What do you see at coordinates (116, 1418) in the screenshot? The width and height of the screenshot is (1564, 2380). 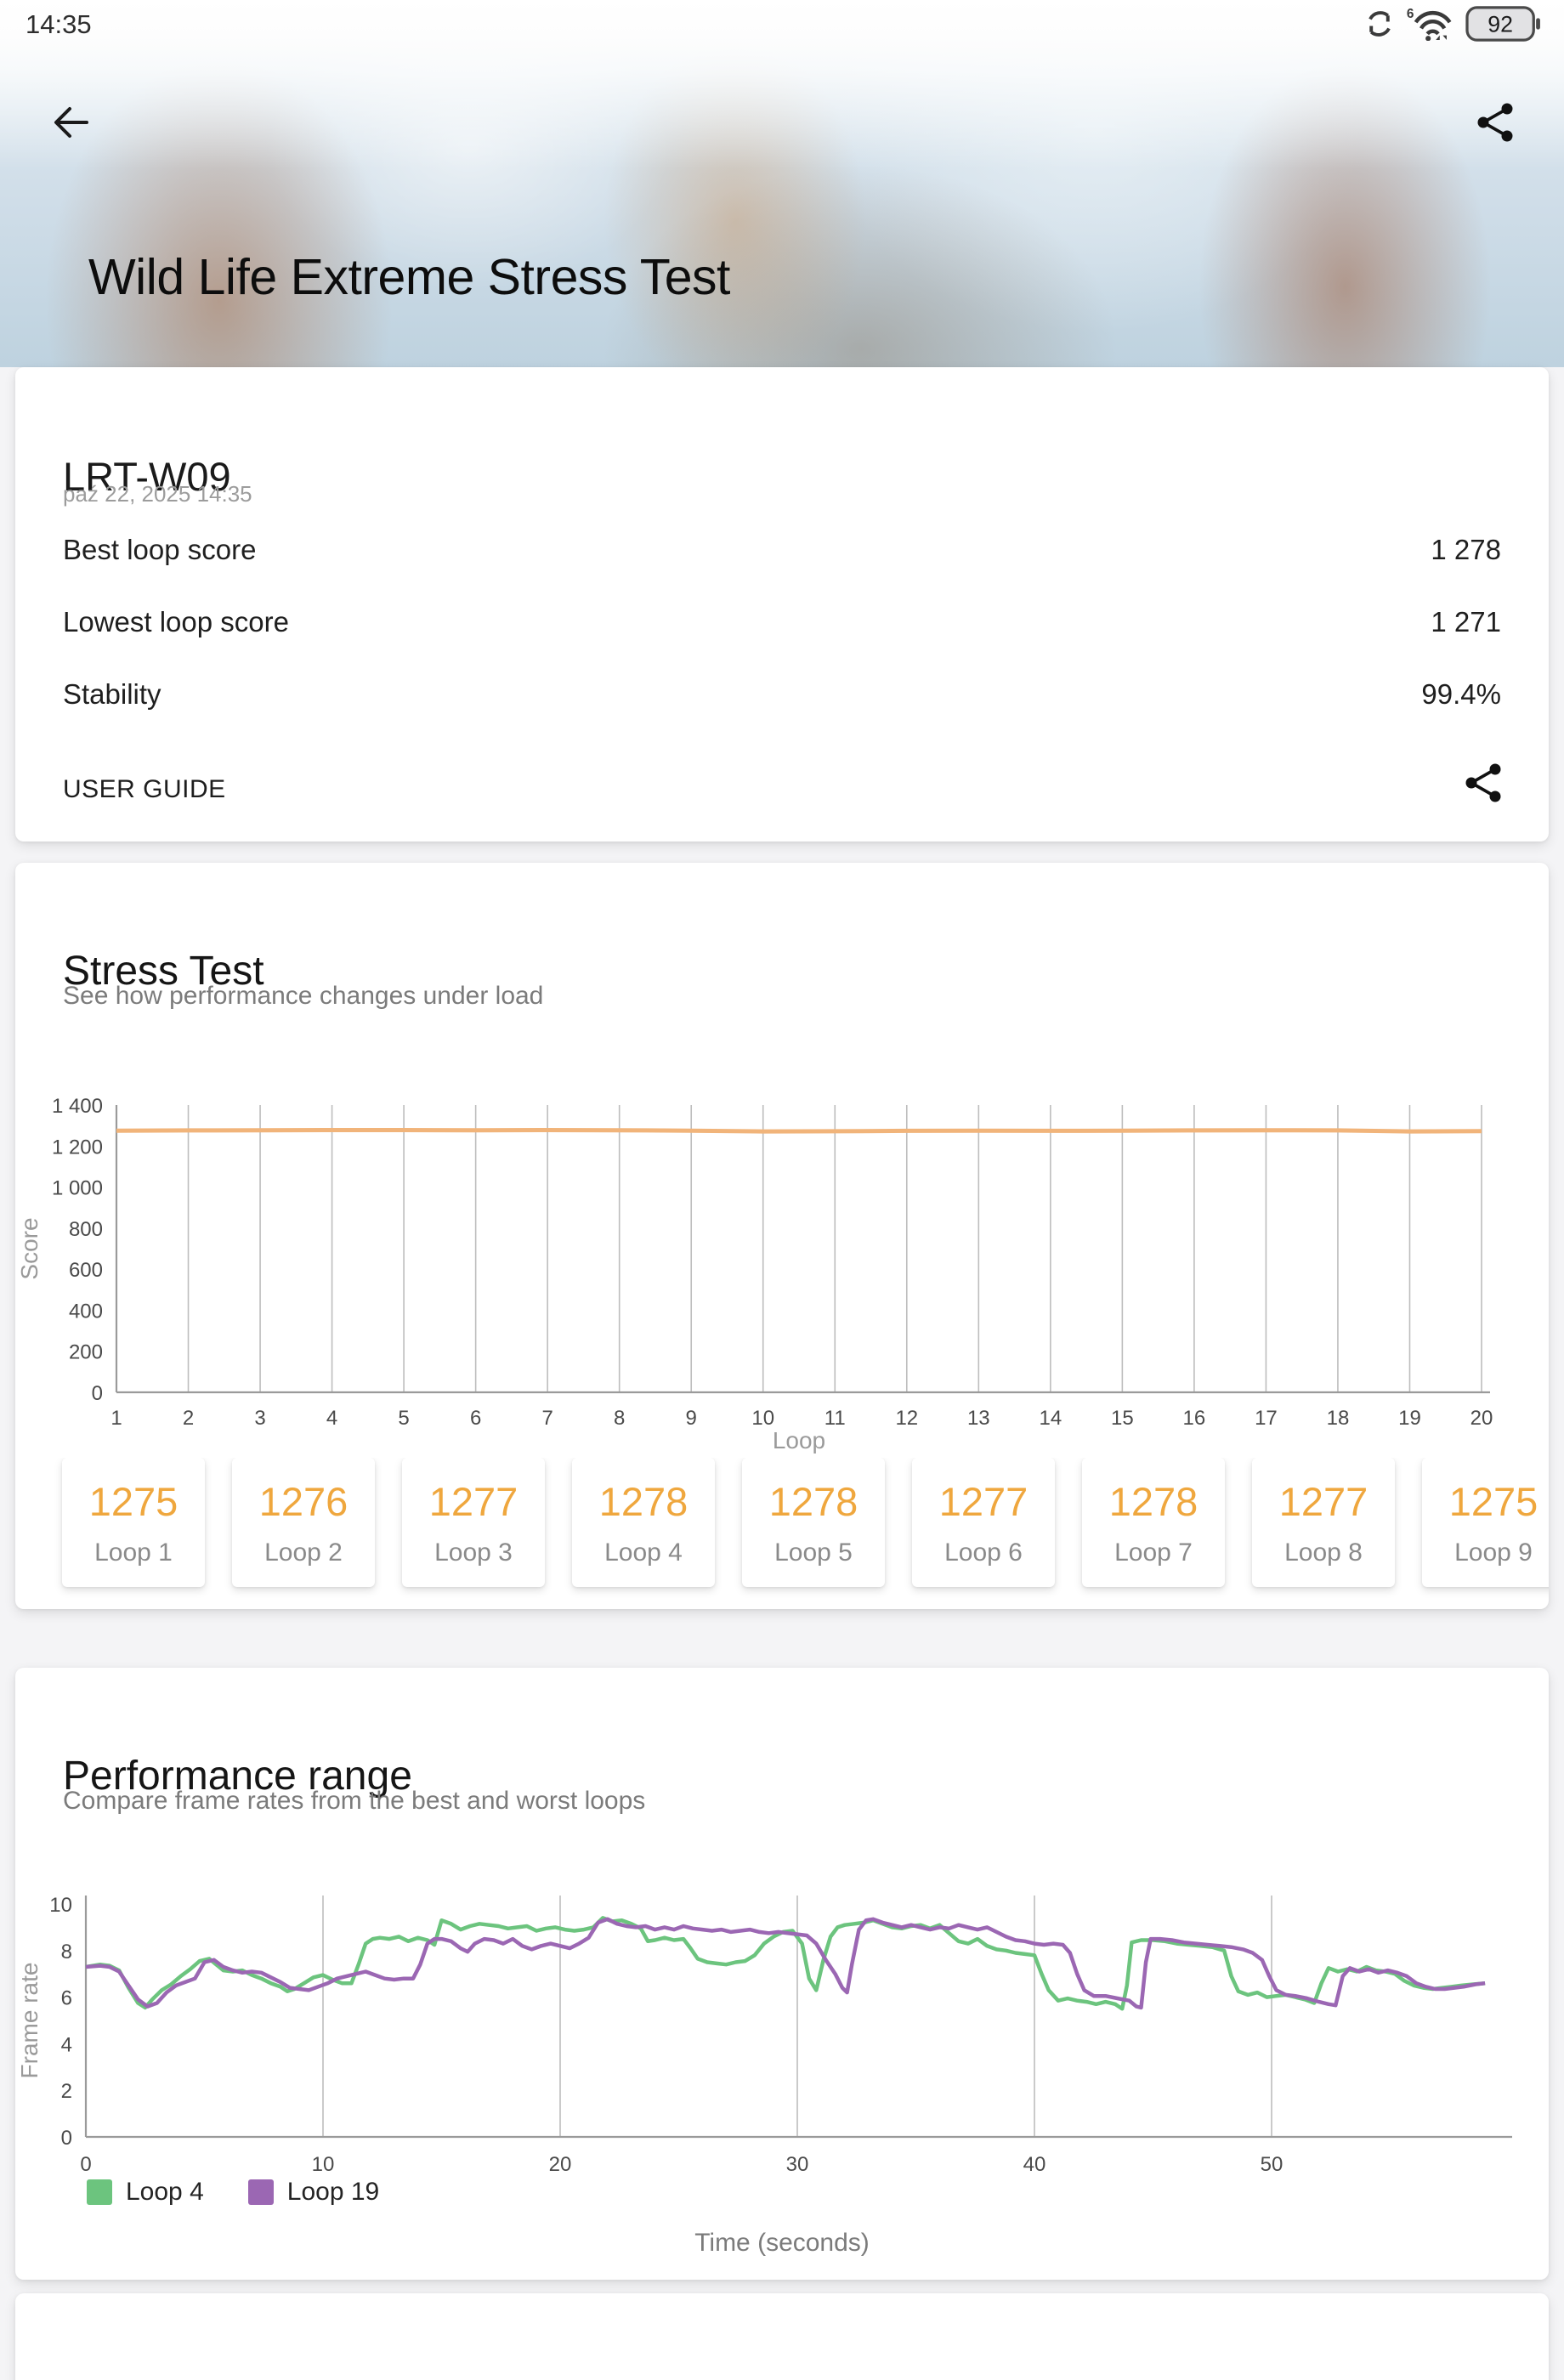 I see `svg-text: 1` at bounding box center [116, 1418].